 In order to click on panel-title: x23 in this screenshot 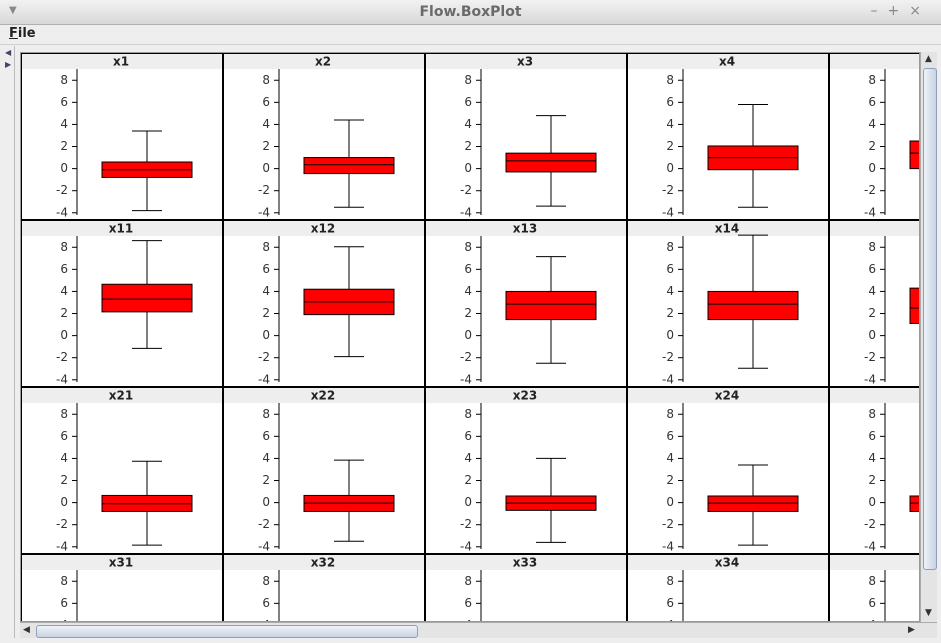, I will do `click(525, 396)`.